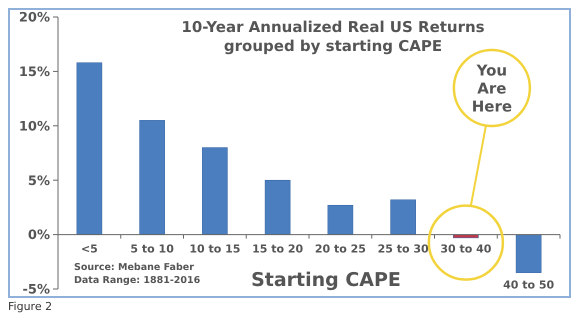  Describe the element at coordinates (278, 249) in the screenshot. I see `x-tick-label: 15 to 20` at that location.